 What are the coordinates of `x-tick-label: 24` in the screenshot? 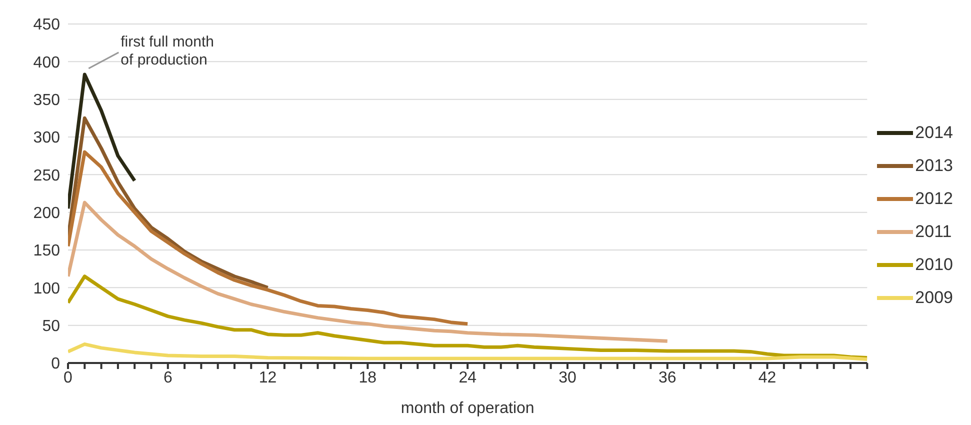 It's located at (467, 377).